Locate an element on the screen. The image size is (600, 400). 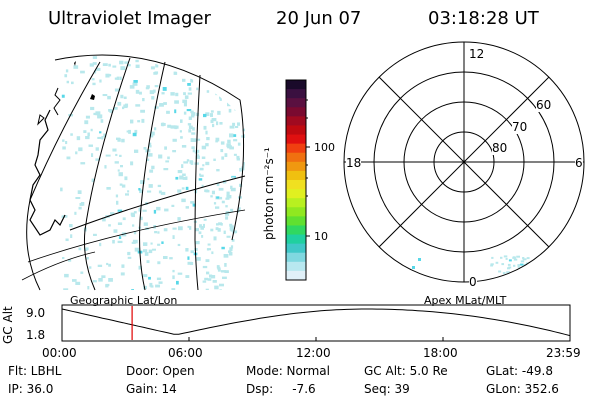
apex-panel-label: Apex MLat/MLT is located at coordinates (465, 300).